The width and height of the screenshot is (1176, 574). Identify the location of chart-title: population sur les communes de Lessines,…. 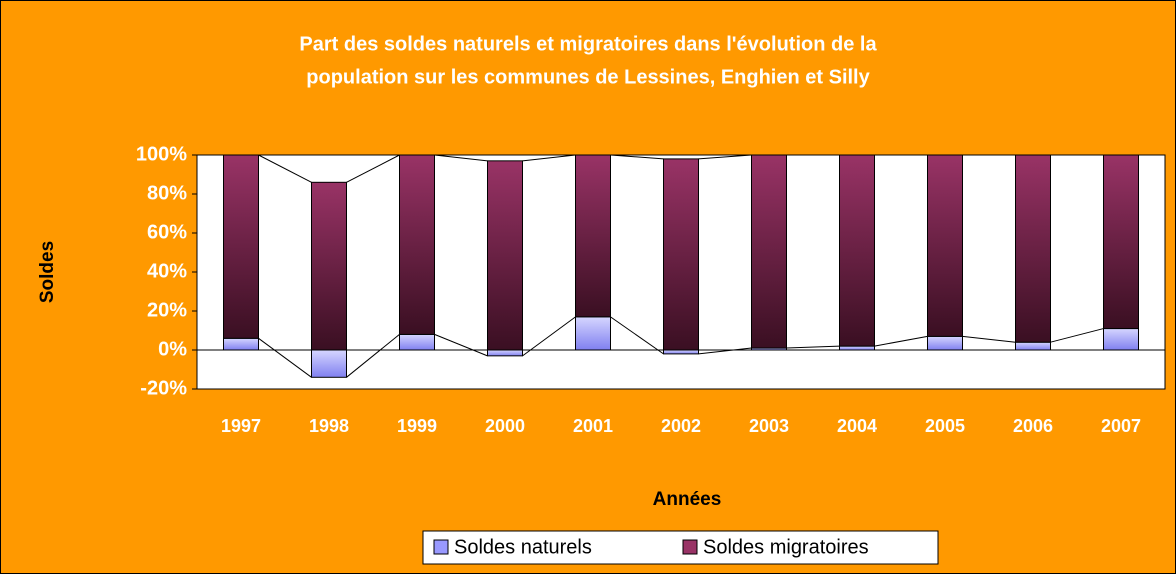
(588, 77).